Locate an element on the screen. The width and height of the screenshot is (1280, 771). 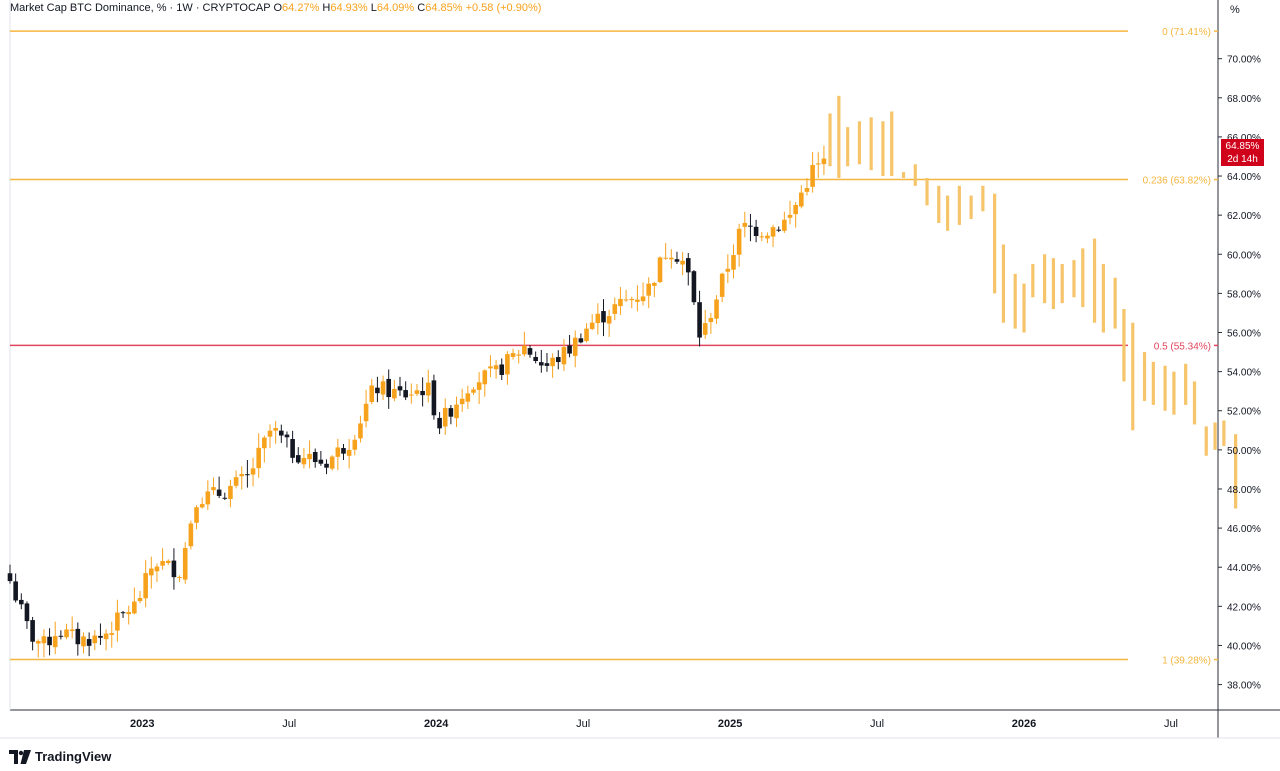
open-key: O is located at coordinates (278, 8).